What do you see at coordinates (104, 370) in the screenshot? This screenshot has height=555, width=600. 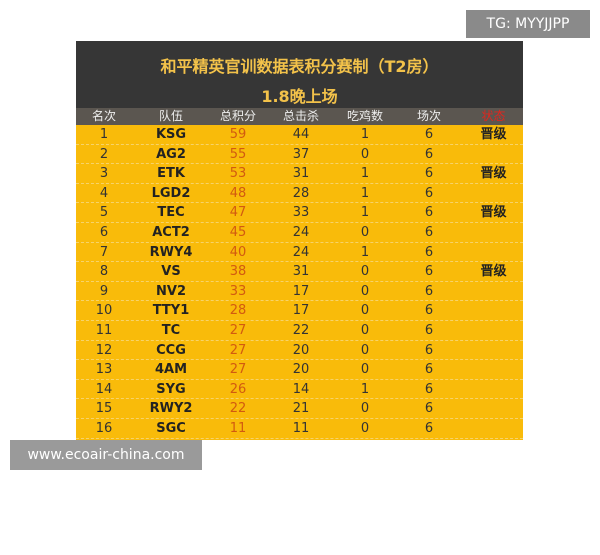 I see `cell-rank: 13` at bounding box center [104, 370].